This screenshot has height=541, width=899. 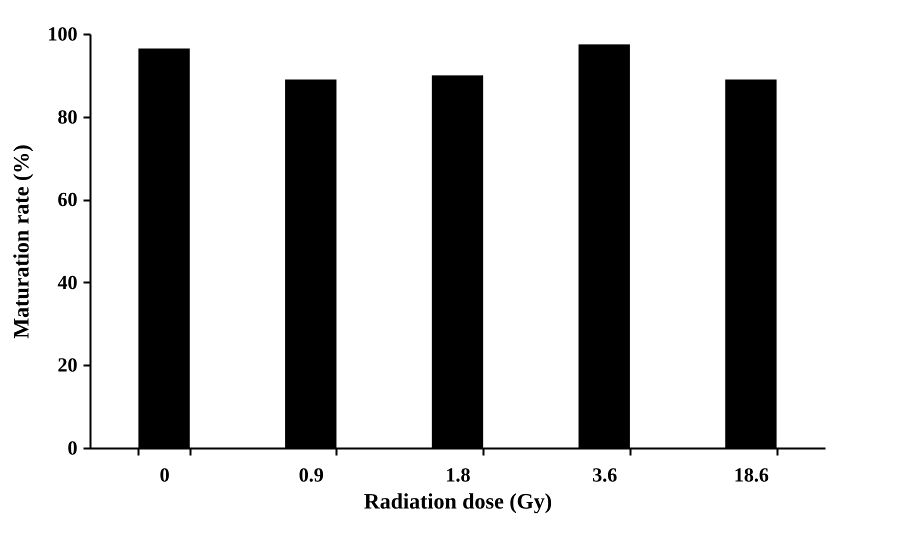 What do you see at coordinates (458, 475) in the screenshot?
I see `x-tick-label: 1.8` at bounding box center [458, 475].